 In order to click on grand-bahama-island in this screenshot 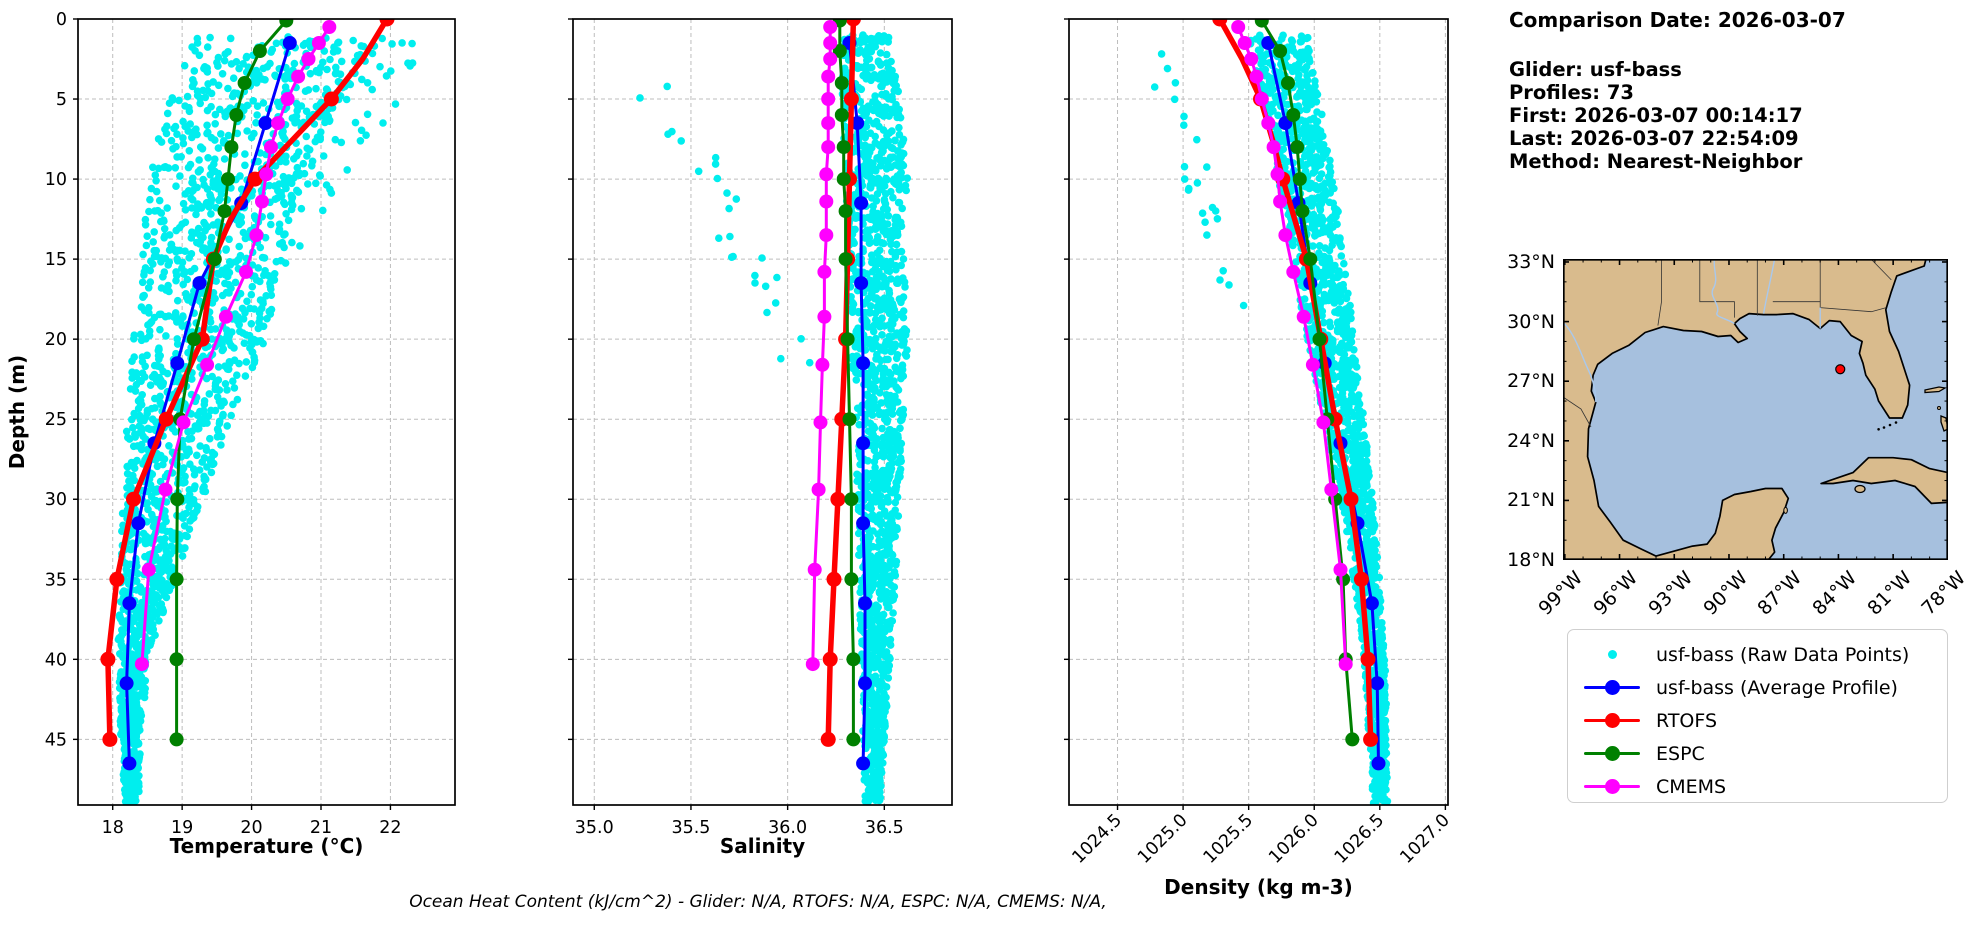, I will do `click(1935, 390)`.